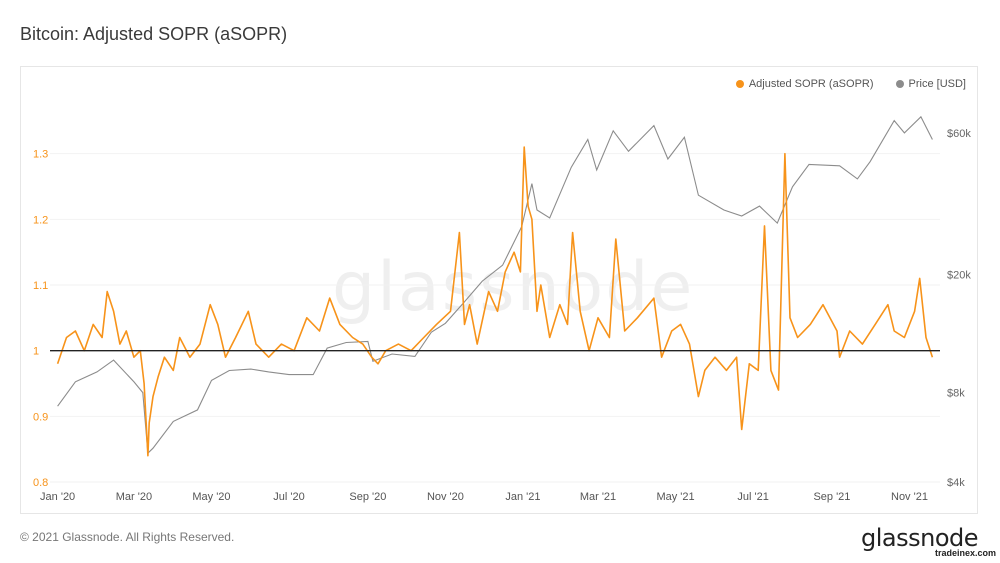 Image resolution: width=1000 pixels, height=563 pixels. What do you see at coordinates (959, 134) in the screenshot?
I see `y-right-tick-label: $60k` at bounding box center [959, 134].